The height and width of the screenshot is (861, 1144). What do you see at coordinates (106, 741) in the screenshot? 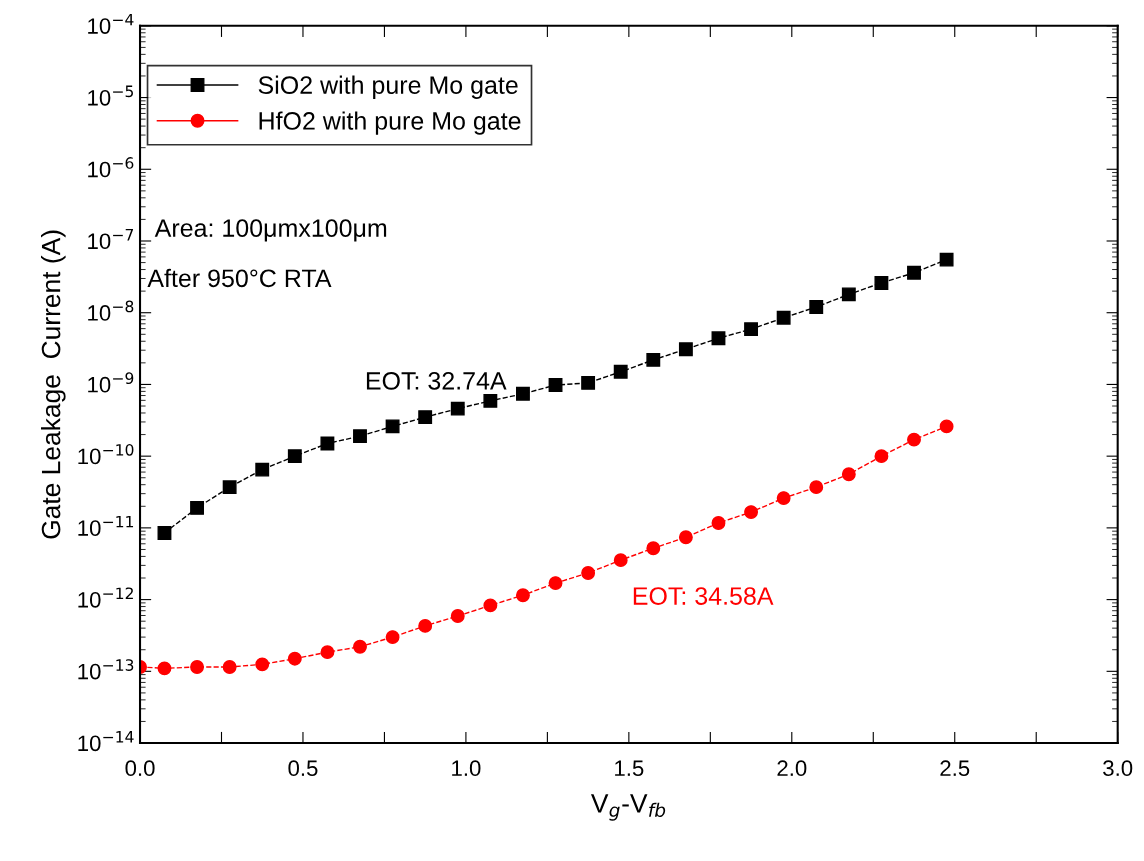
I see `y-tick-label: 10$^{−14}$` at bounding box center [106, 741].